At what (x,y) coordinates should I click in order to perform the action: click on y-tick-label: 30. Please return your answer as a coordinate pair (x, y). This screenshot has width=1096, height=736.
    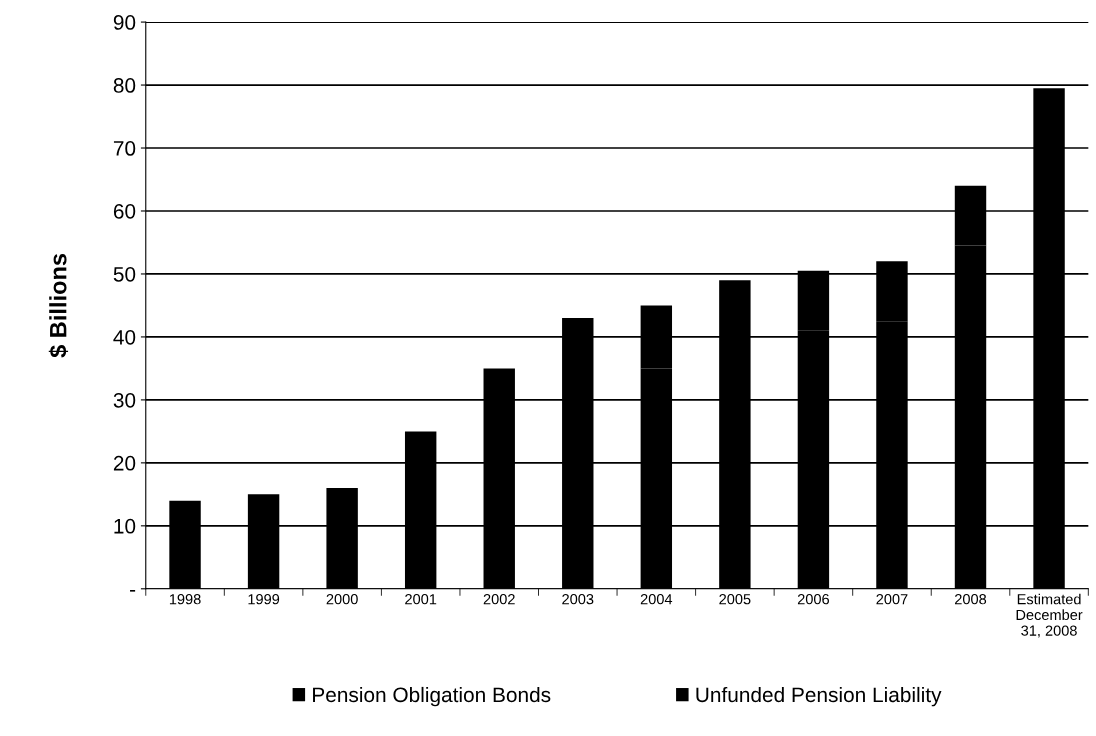
    Looking at the image, I should click on (124, 400).